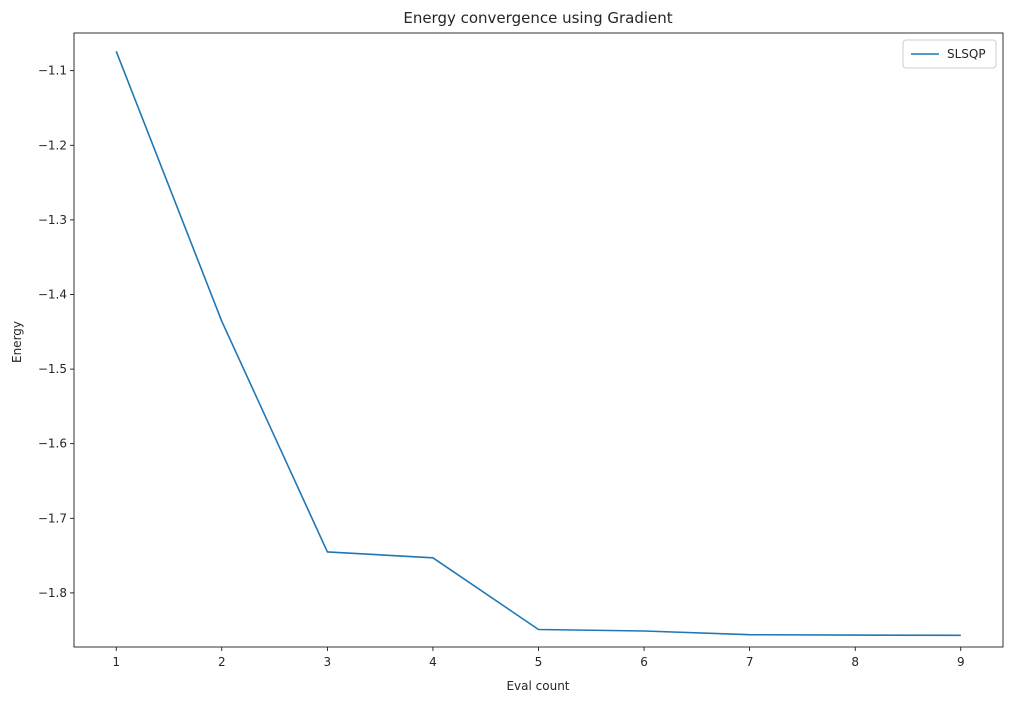 The image size is (1013, 701). Describe the element at coordinates (966, 54) in the screenshot. I see `legend-label: SLSQP` at that location.